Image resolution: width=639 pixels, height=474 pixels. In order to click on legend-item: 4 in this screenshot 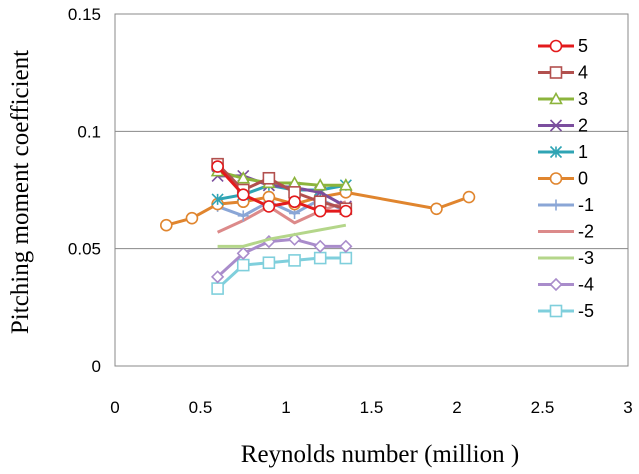, I will do `click(563, 73)`.